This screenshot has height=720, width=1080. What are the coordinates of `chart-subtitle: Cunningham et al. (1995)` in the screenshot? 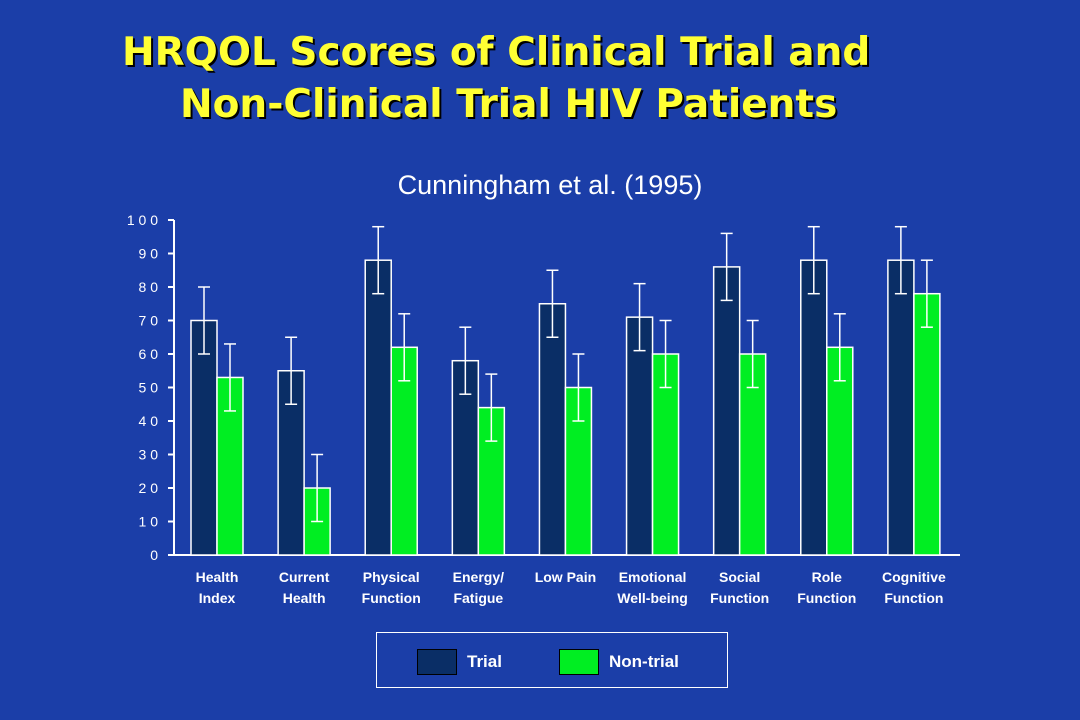 It's located at (550, 185).